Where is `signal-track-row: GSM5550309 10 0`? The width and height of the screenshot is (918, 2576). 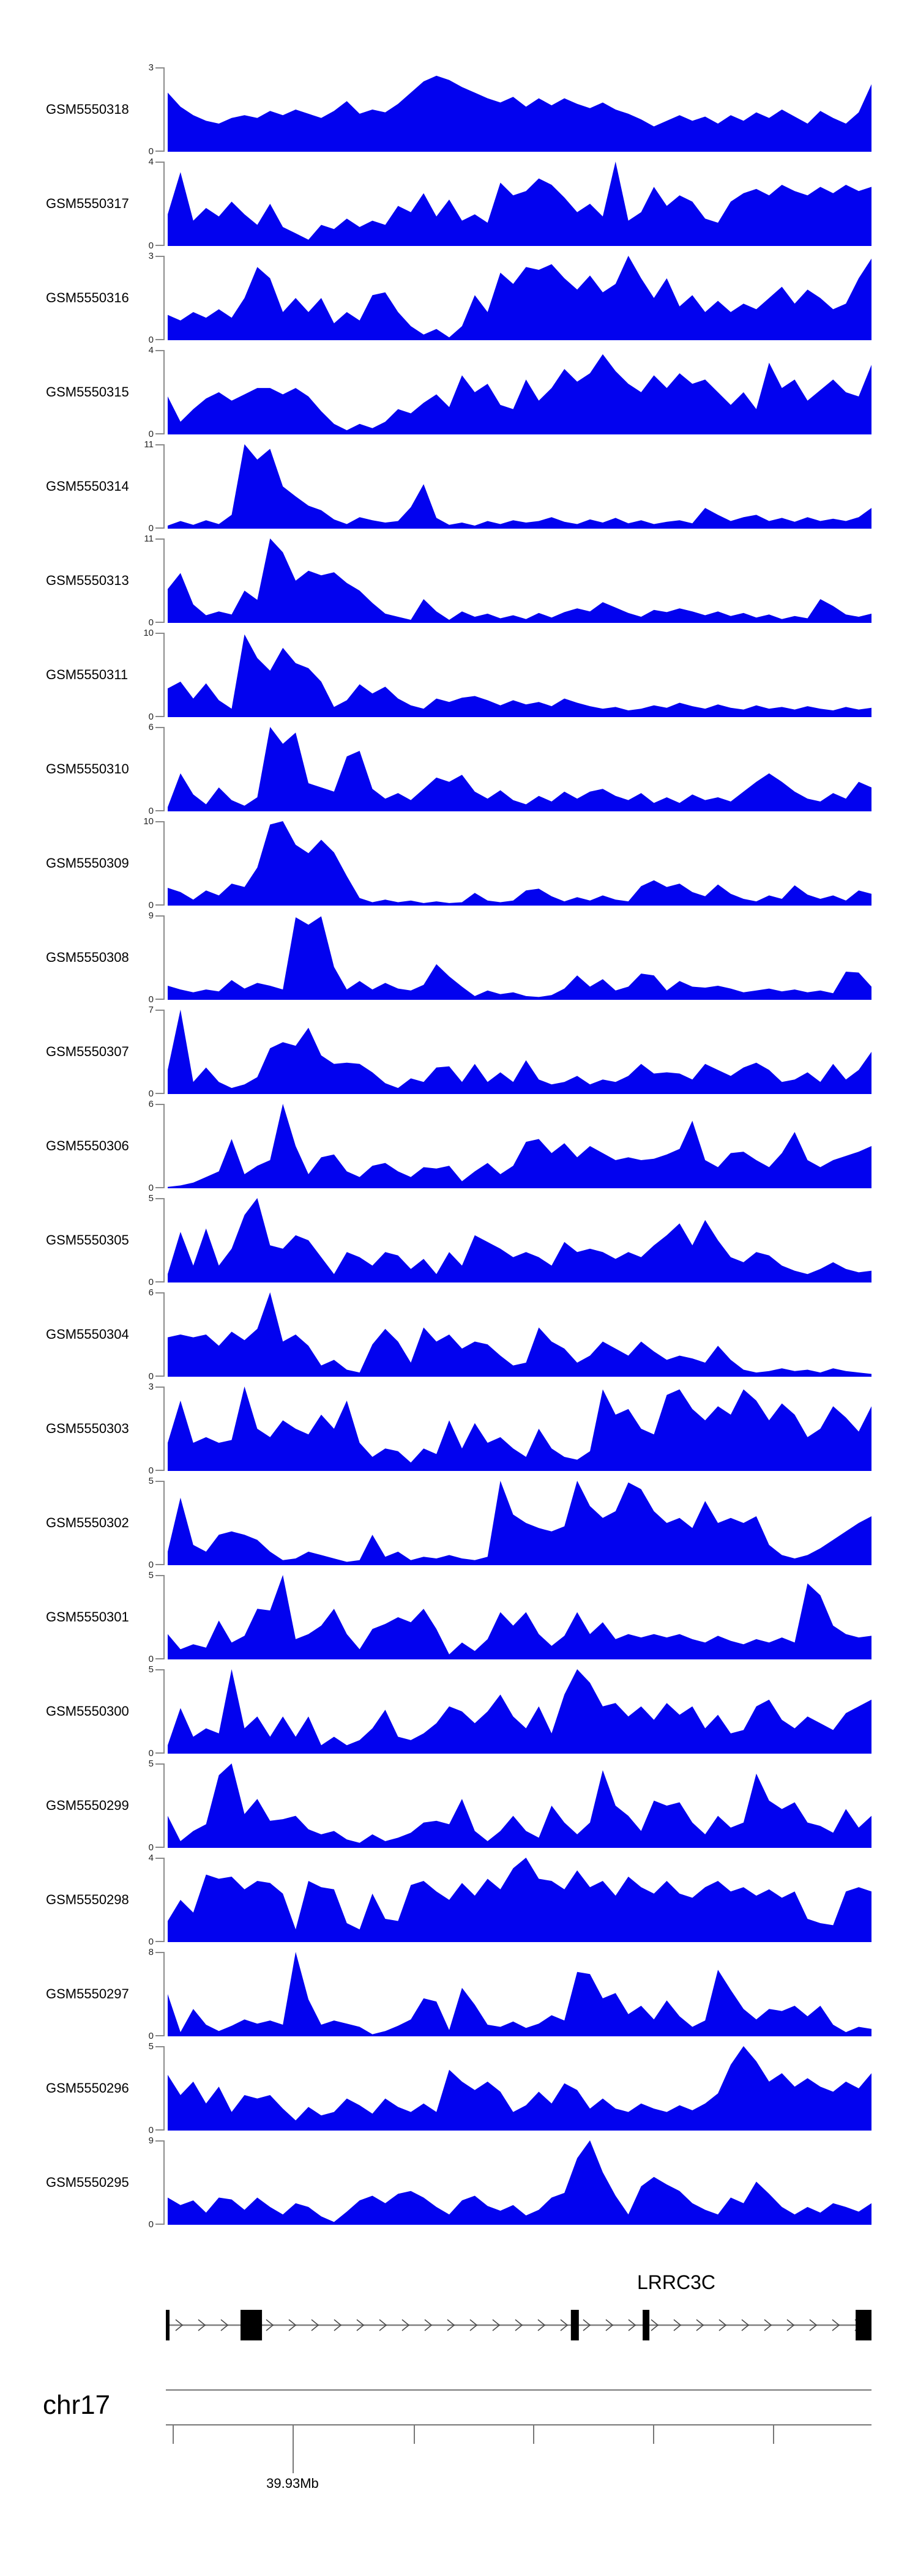 signal-track-row: GSM5550309 10 0 is located at coordinates (459, 863).